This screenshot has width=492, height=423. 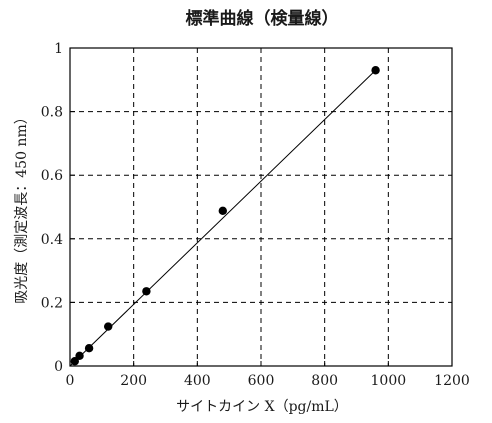 What do you see at coordinates (52, 240) in the screenshot?
I see `y-tick-label: 0.4` at bounding box center [52, 240].